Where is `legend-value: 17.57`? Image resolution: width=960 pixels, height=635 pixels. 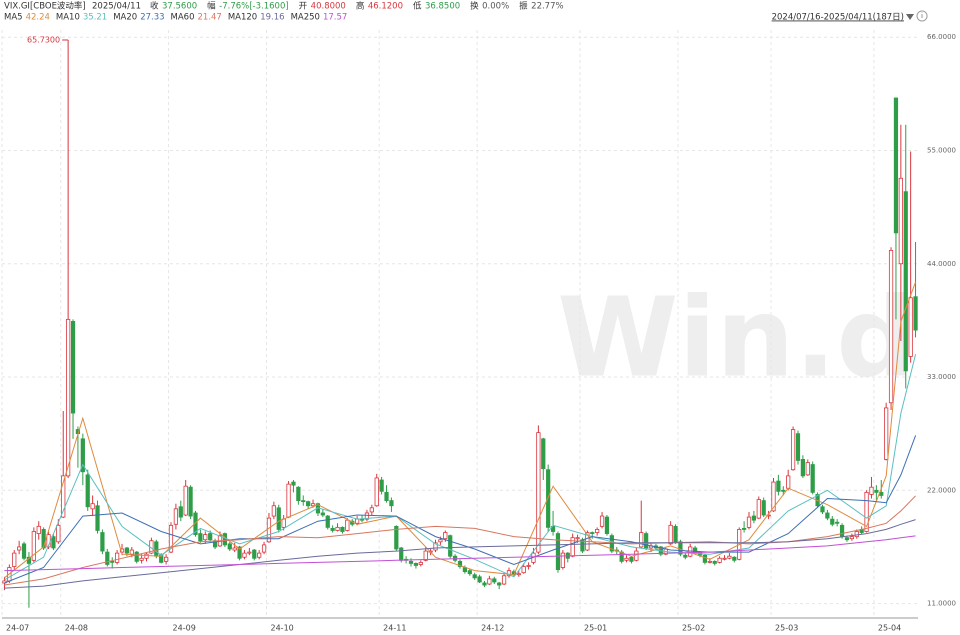 legend-value: 17.57 is located at coordinates (335, 18).